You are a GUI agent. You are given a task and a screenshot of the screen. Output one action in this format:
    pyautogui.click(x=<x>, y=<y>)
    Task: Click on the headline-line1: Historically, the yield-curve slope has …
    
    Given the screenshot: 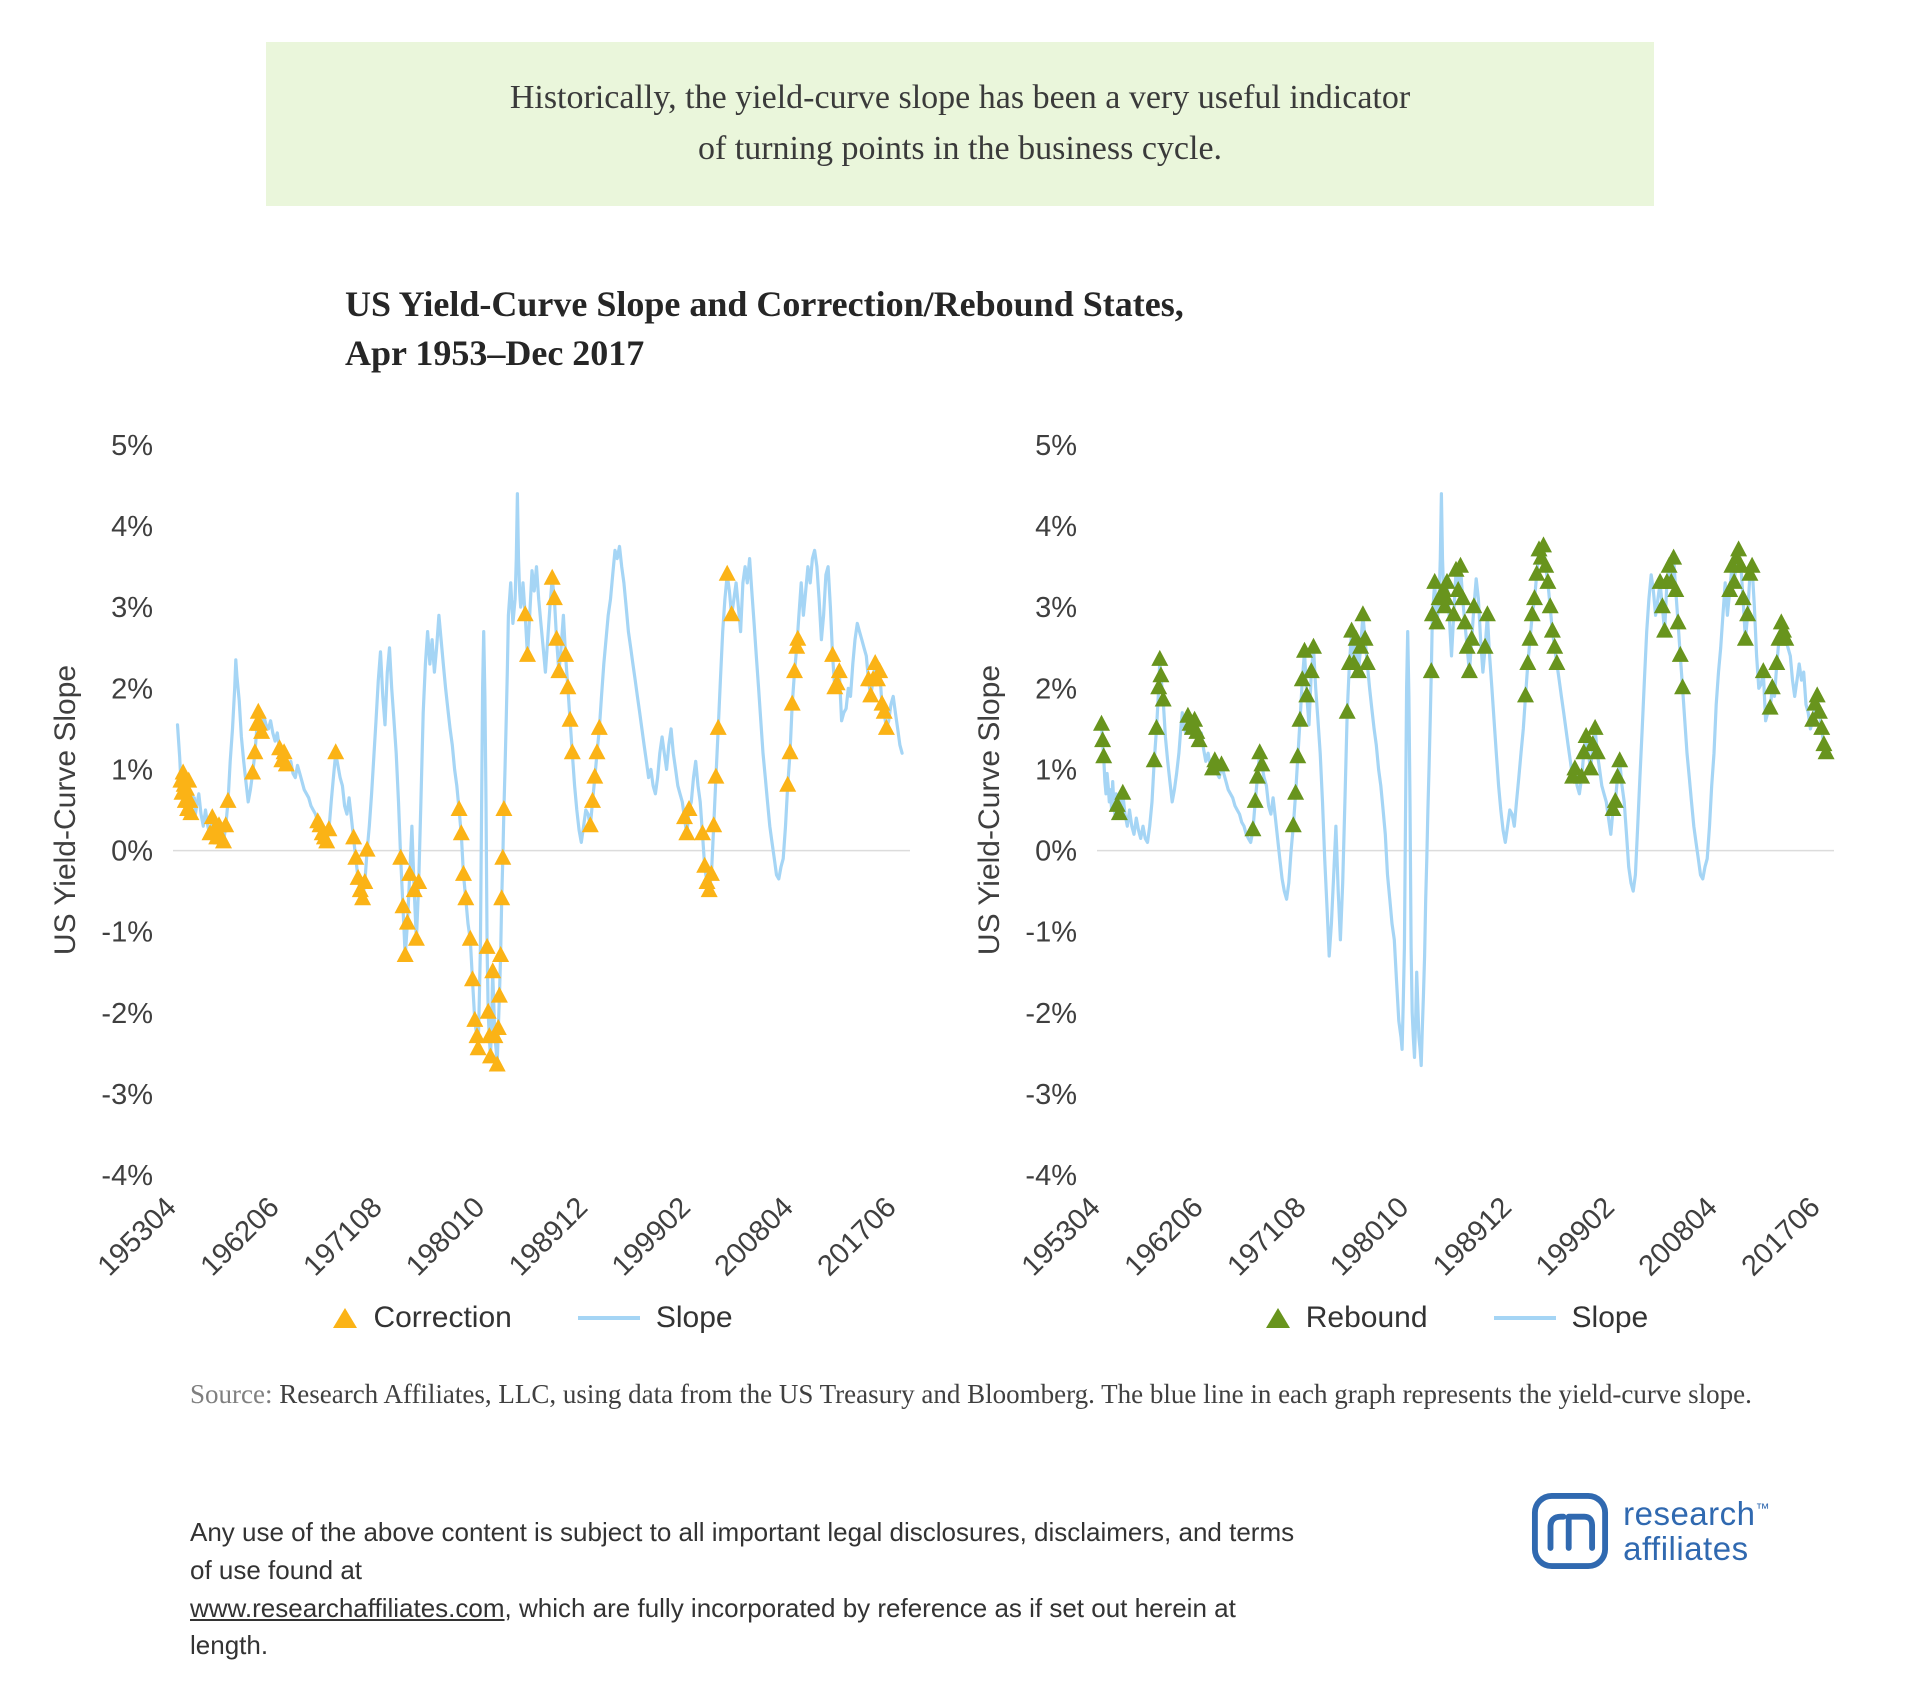 What is the action you would take?
    pyautogui.click(x=960, y=97)
    